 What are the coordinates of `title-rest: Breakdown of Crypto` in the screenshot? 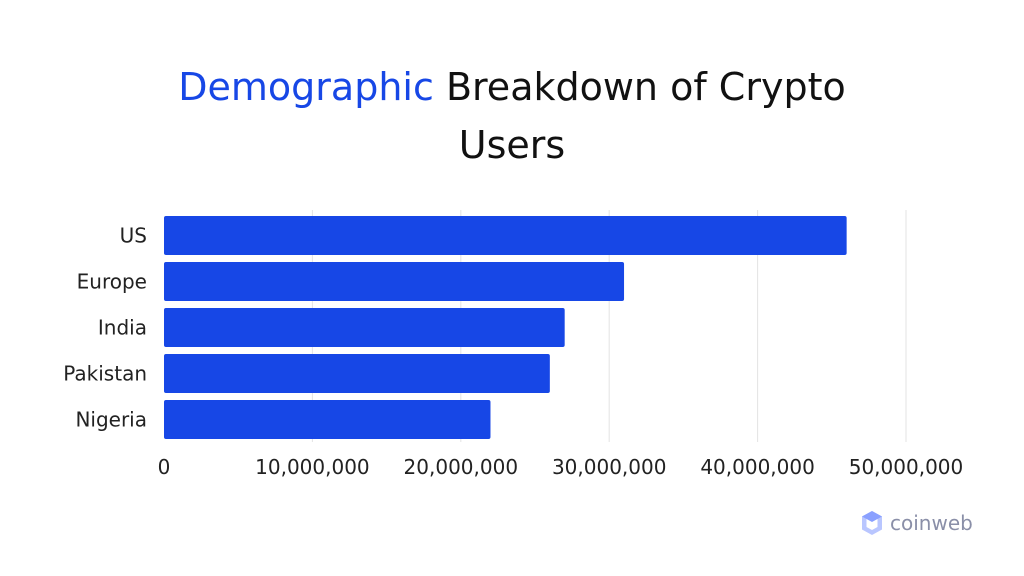 It's located at (645, 87).